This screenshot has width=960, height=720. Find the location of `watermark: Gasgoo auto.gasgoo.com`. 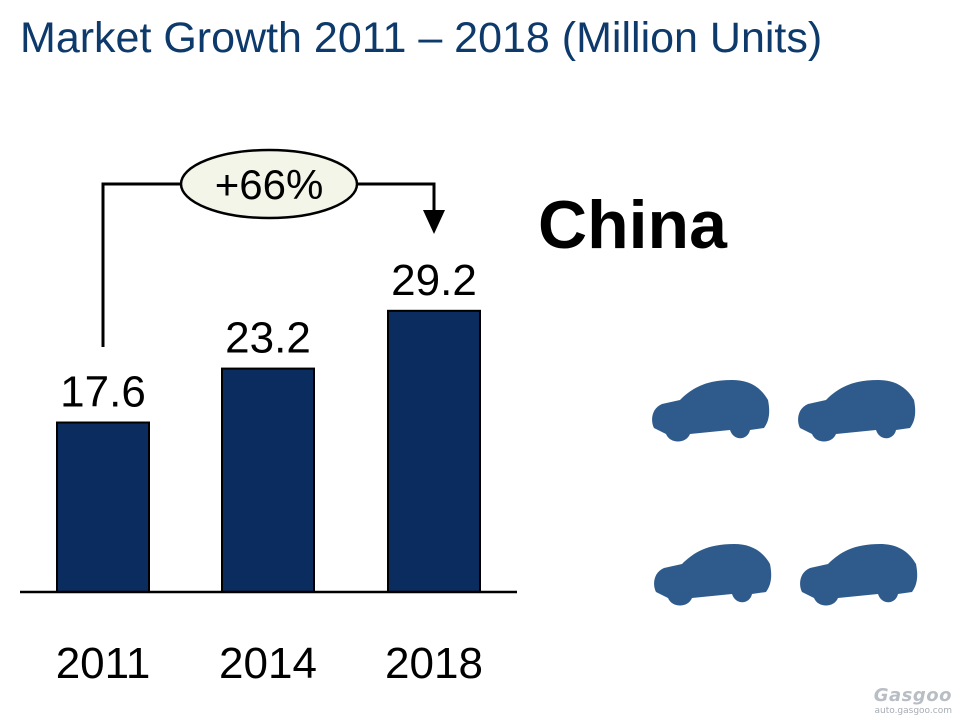

watermark: Gasgoo auto.gasgoo.com is located at coordinates (913, 700).